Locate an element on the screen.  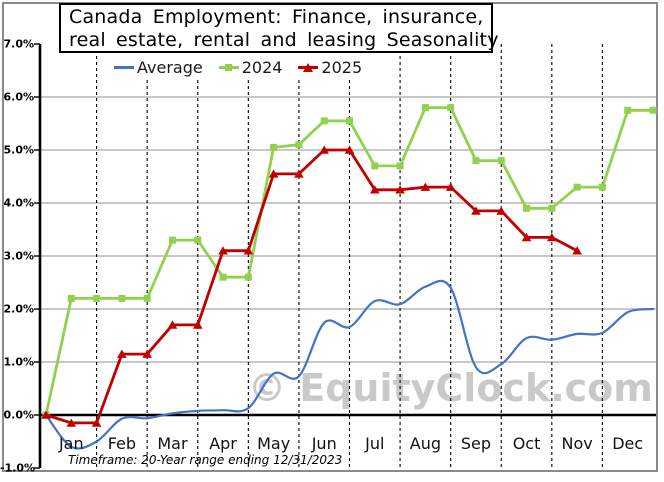
x-tick-label-dec: Dec is located at coordinates (628, 443).